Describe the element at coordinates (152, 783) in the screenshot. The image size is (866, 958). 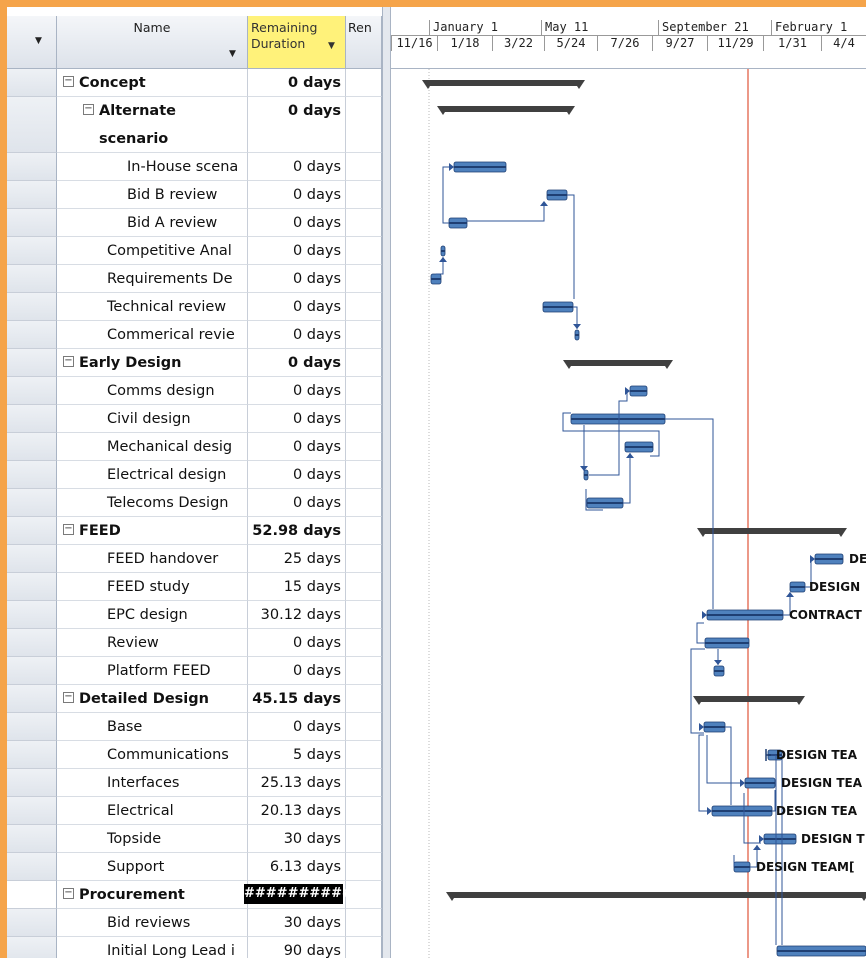
I see `task-name-cell: Interfaces` at that location.